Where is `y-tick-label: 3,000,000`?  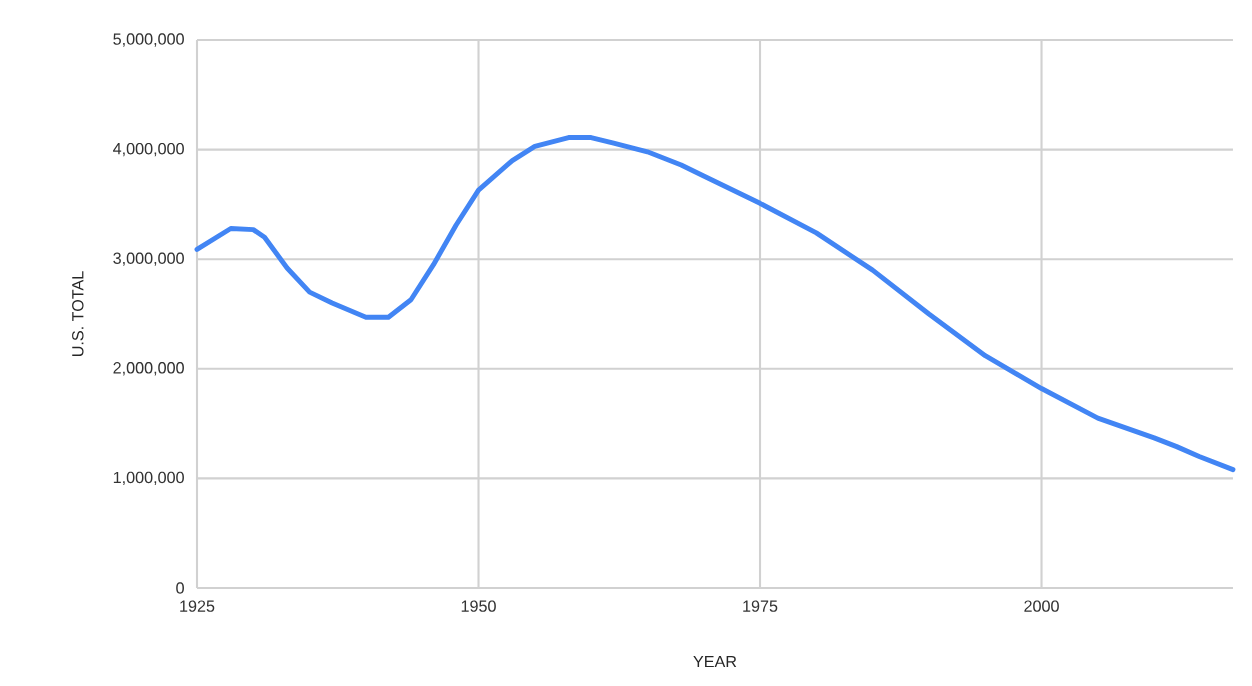 y-tick-label: 3,000,000 is located at coordinates (148, 259).